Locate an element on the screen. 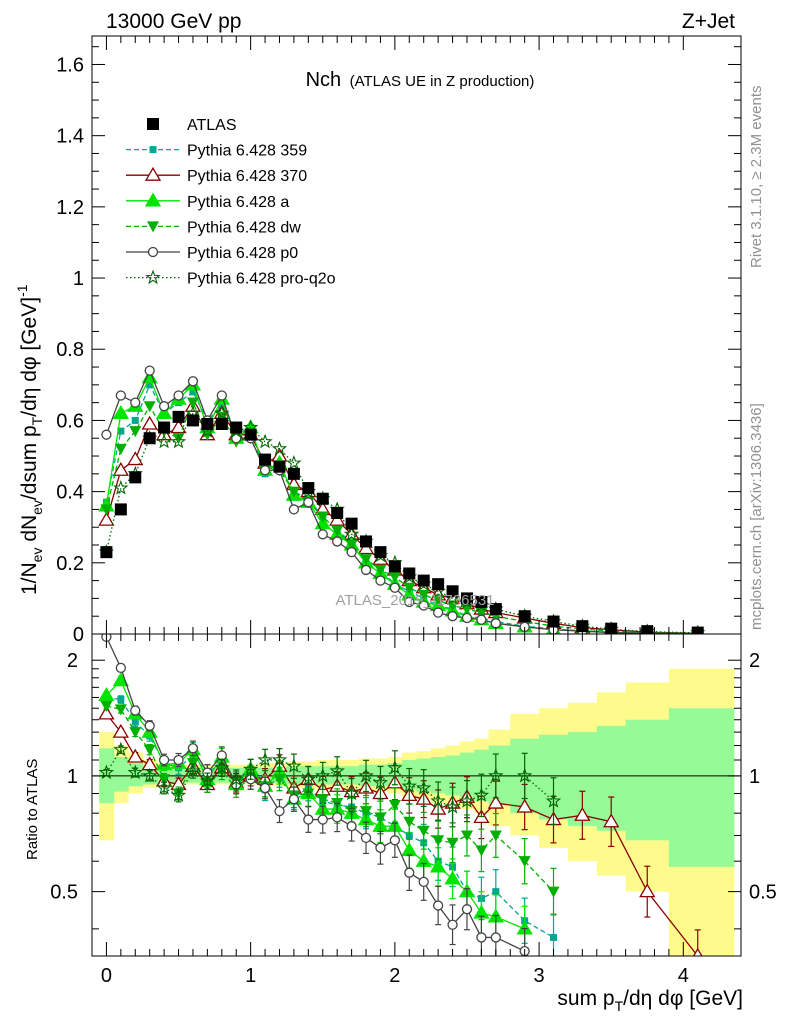 This screenshot has height=1024, width=786. legend-label-pythia-6-428-359: Pythia 6.428 359 is located at coordinates (247, 151).